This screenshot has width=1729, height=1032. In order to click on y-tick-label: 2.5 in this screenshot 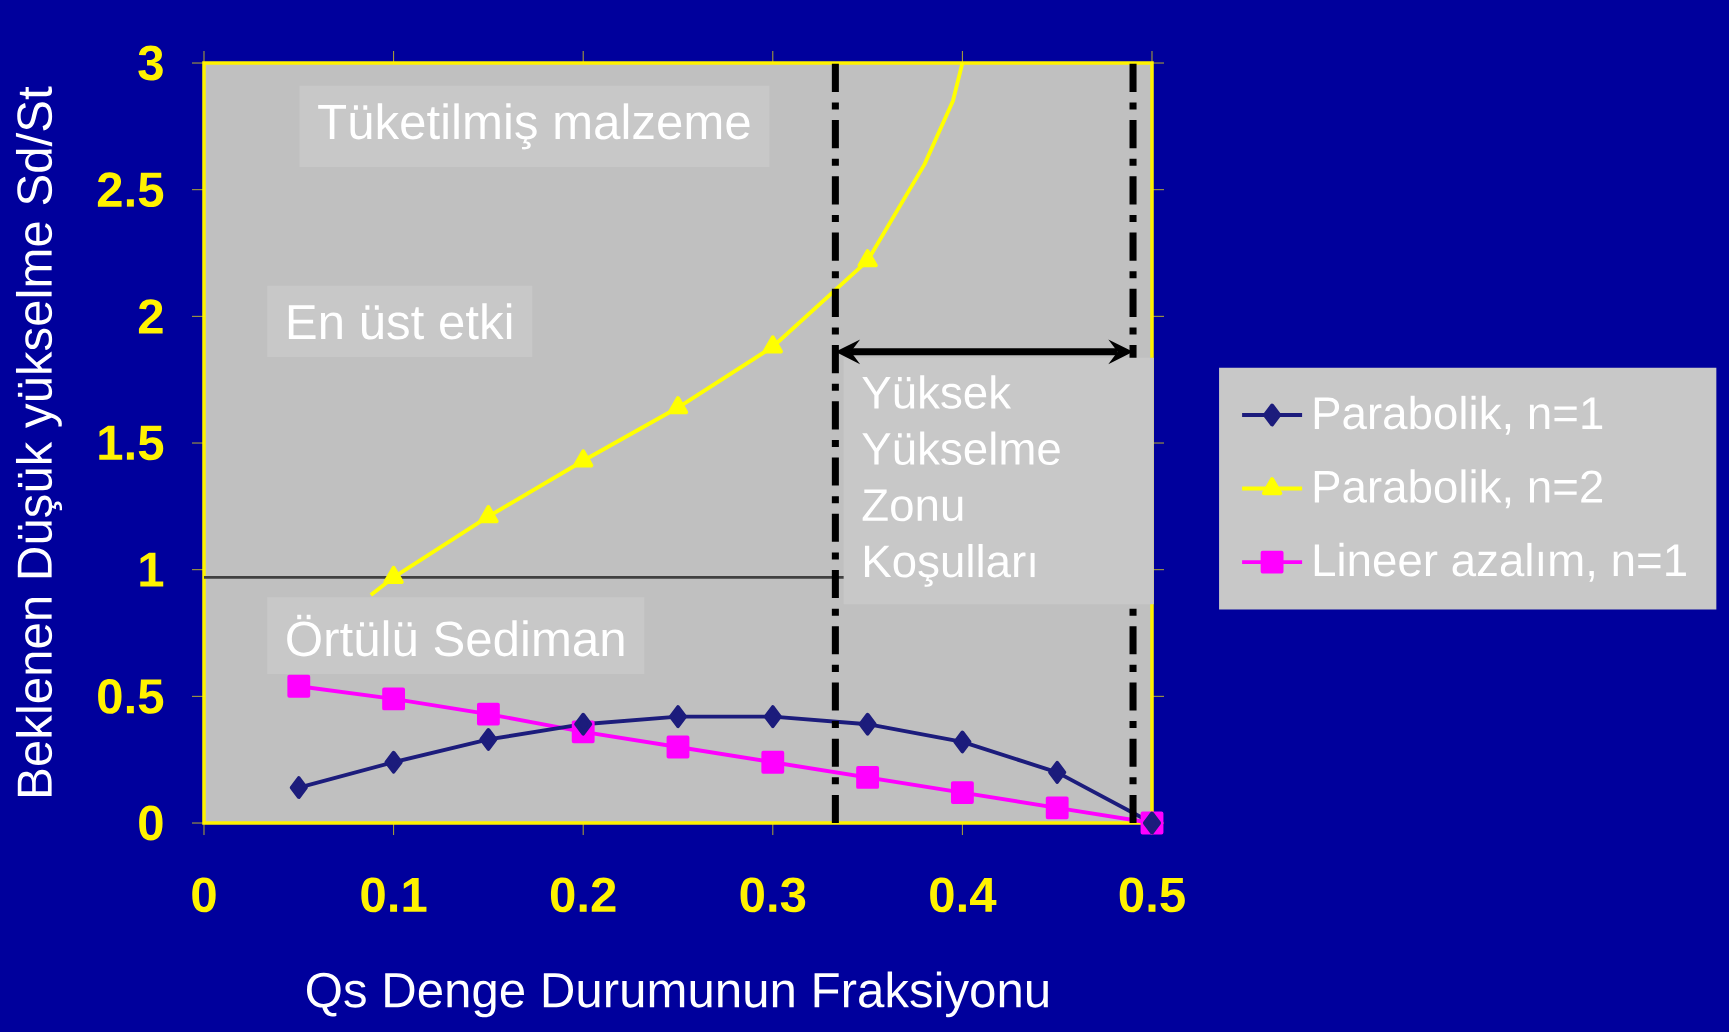, I will do `click(130, 190)`.